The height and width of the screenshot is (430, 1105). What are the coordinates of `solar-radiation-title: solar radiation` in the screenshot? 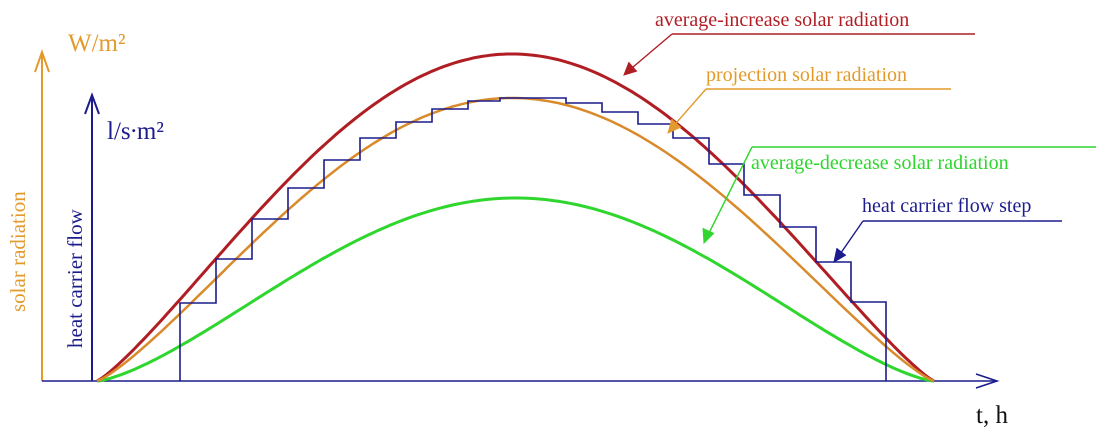 It's located at (18, 251).